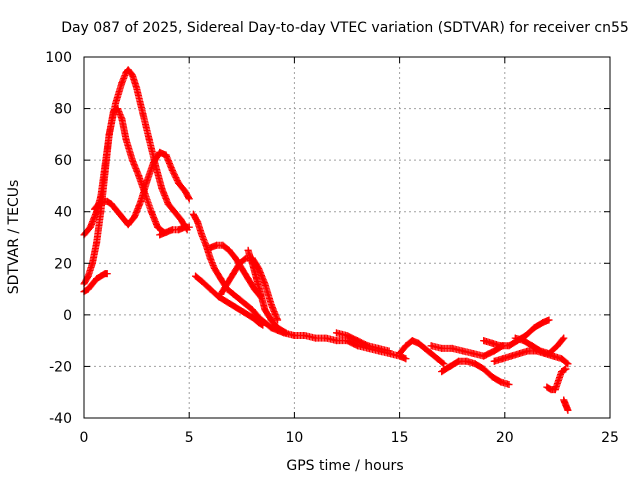  What do you see at coordinates (63, 264) in the screenshot?
I see `y-tick-label: 20` at bounding box center [63, 264].